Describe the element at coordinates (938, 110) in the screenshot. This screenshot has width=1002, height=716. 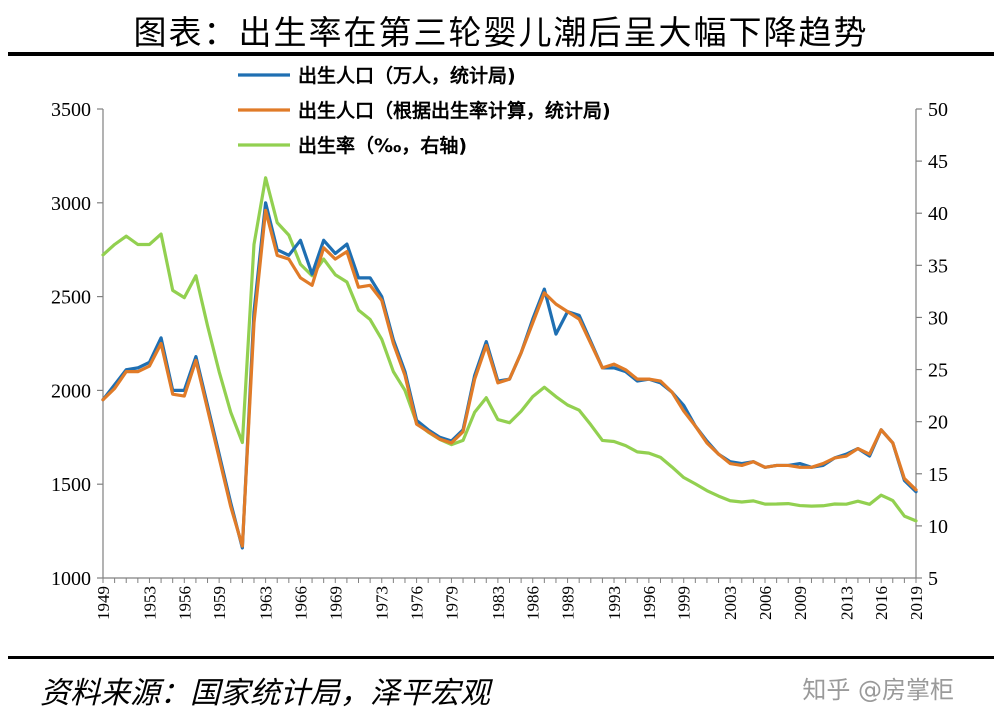
I see `right-tick-label: 50` at that location.